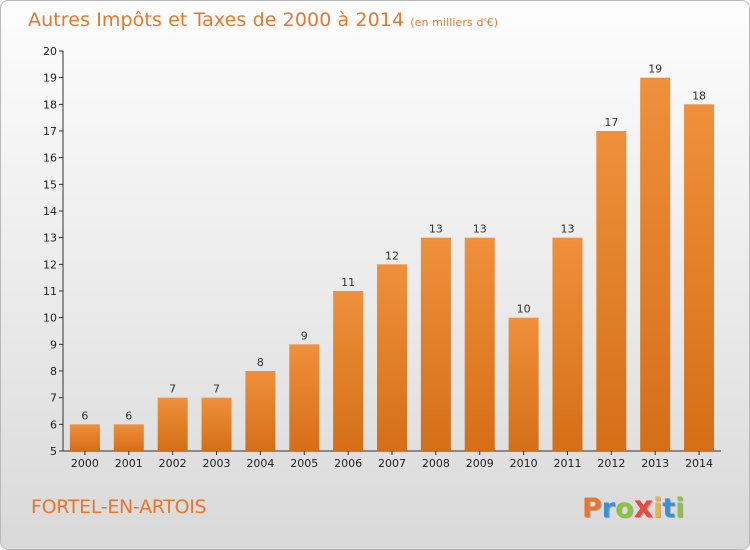  Describe the element at coordinates (655, 69) in the screenshot. I see `data-label: 19` at that location.